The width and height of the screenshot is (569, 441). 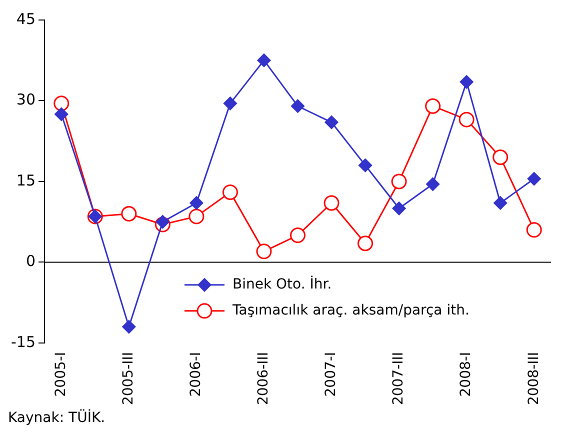 What do you see at coordinates (61, 374) in the screenshot?
I see `x-tick-label: 2005-I` at bounding box center [61, 374].